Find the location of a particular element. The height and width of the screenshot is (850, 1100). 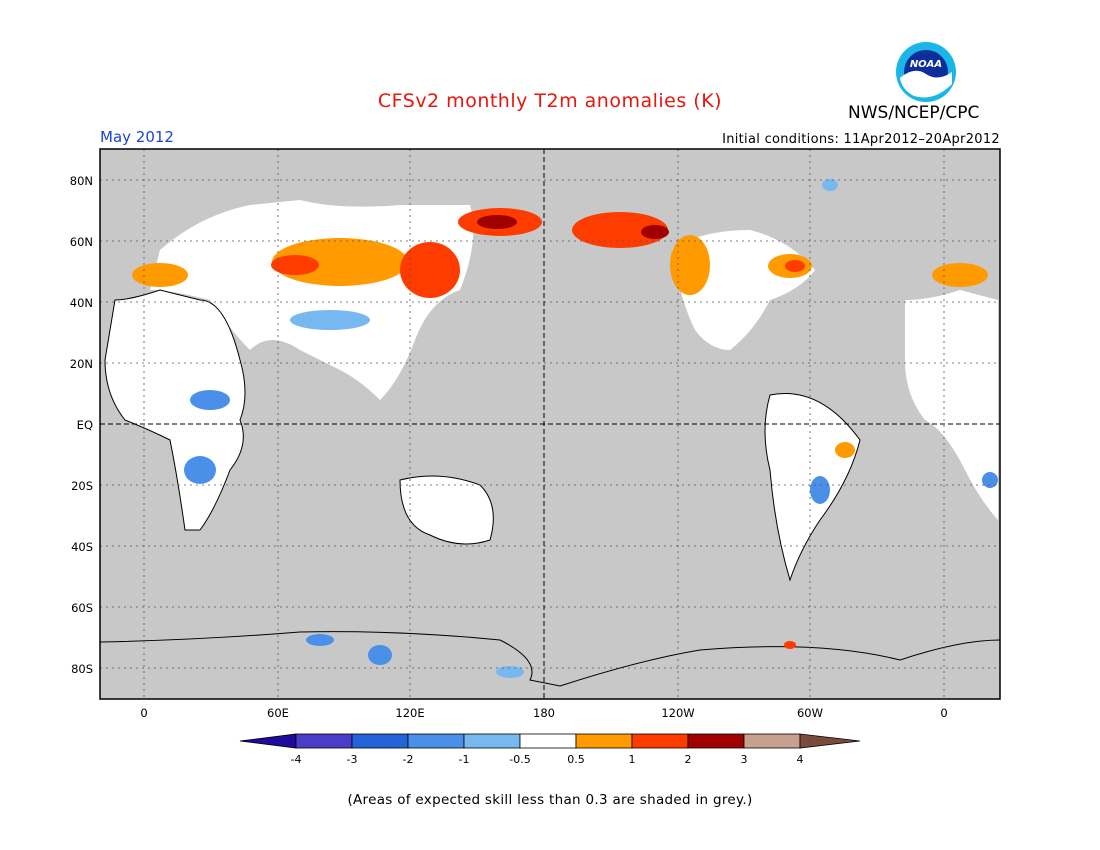

colorbar-tick-label: 2 is located at coordinates (688, 759).